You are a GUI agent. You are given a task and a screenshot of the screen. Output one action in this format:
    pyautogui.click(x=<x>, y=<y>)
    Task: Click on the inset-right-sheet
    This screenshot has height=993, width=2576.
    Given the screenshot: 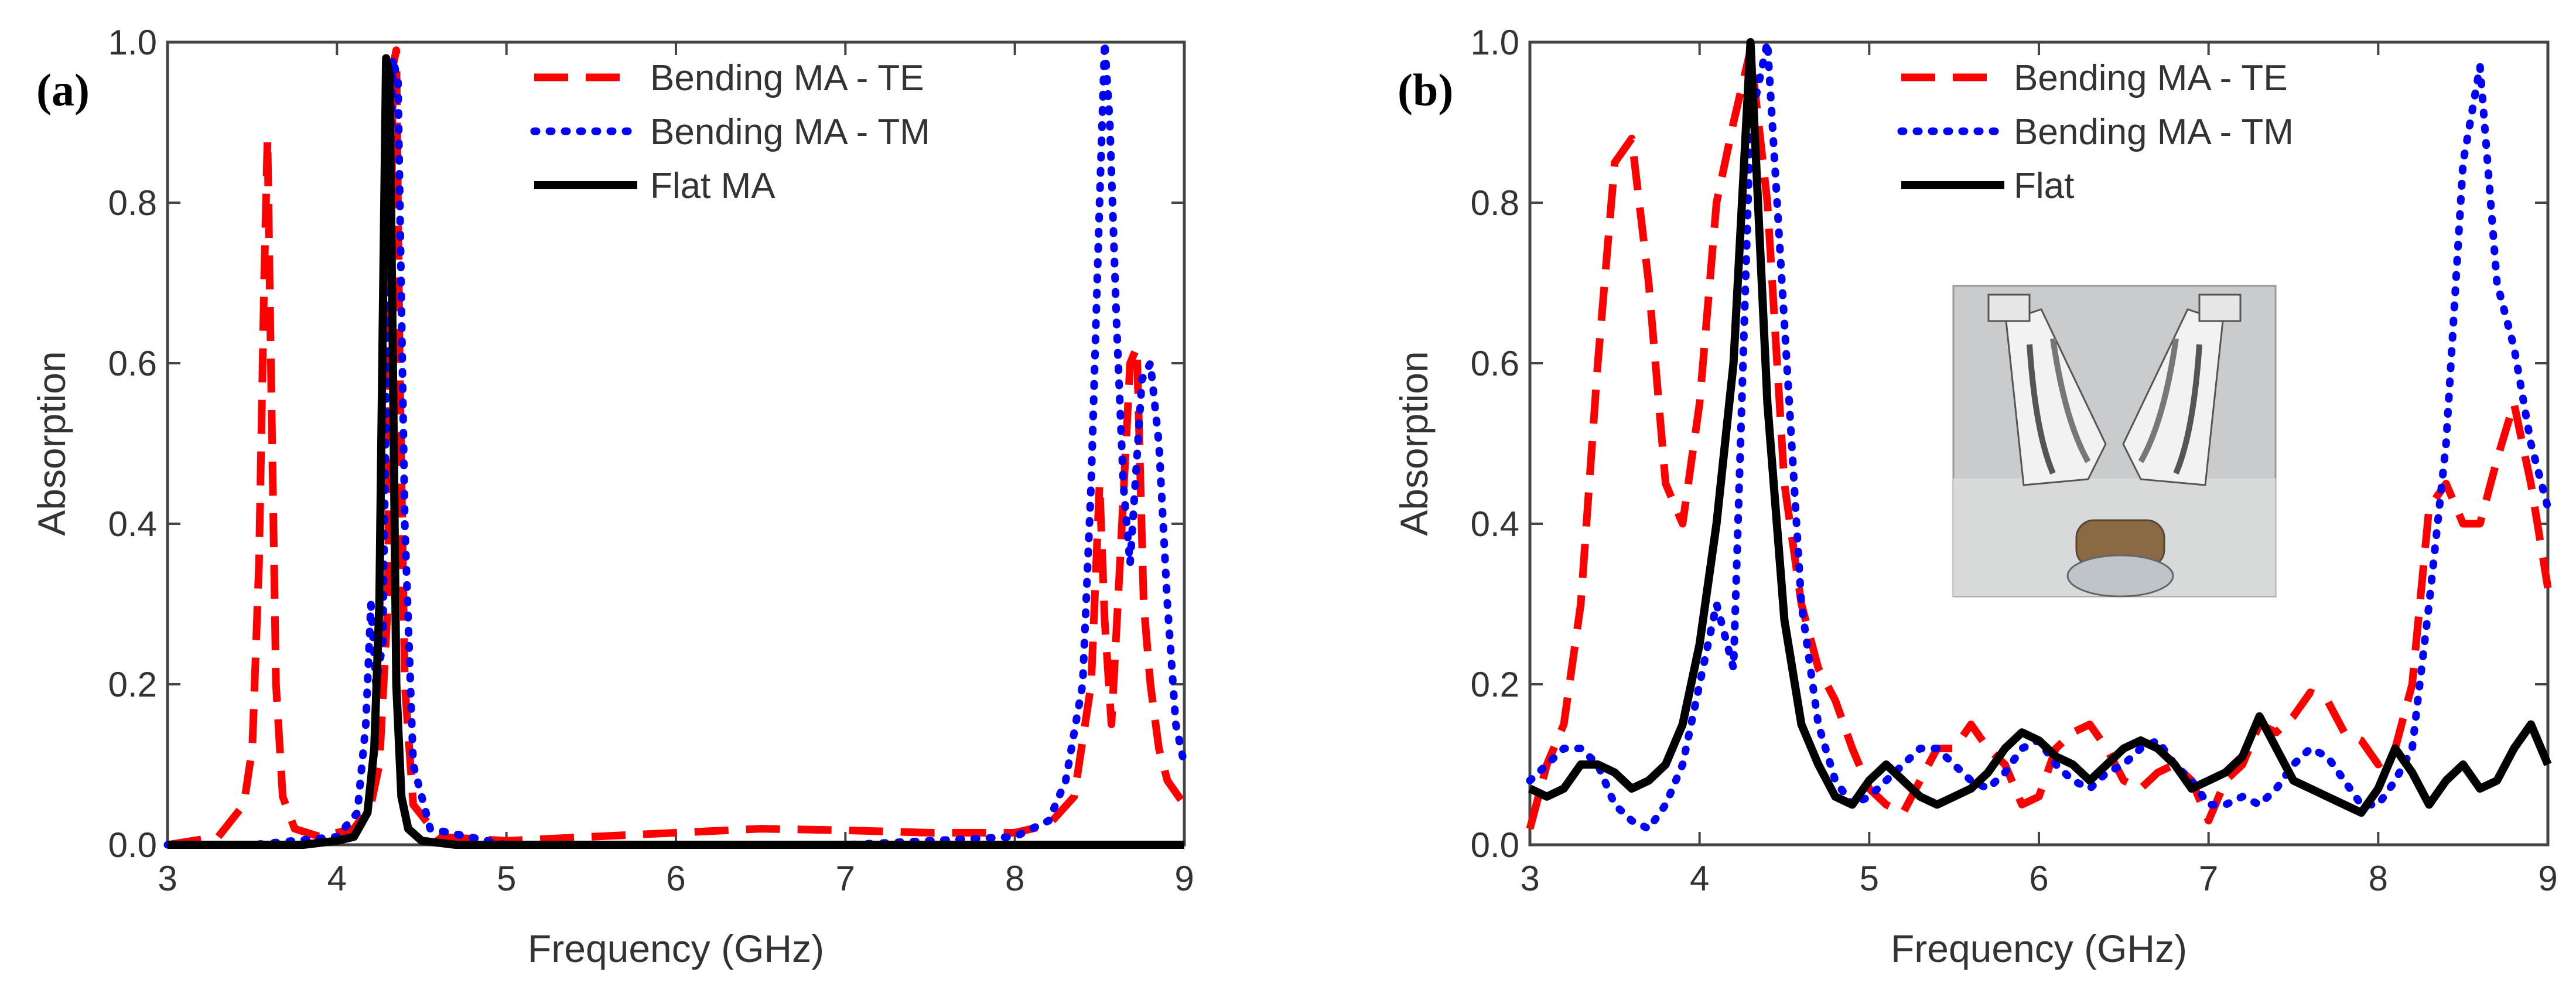 What is the action you would take?
    pyautogui.click(x=2187, y=409)
    